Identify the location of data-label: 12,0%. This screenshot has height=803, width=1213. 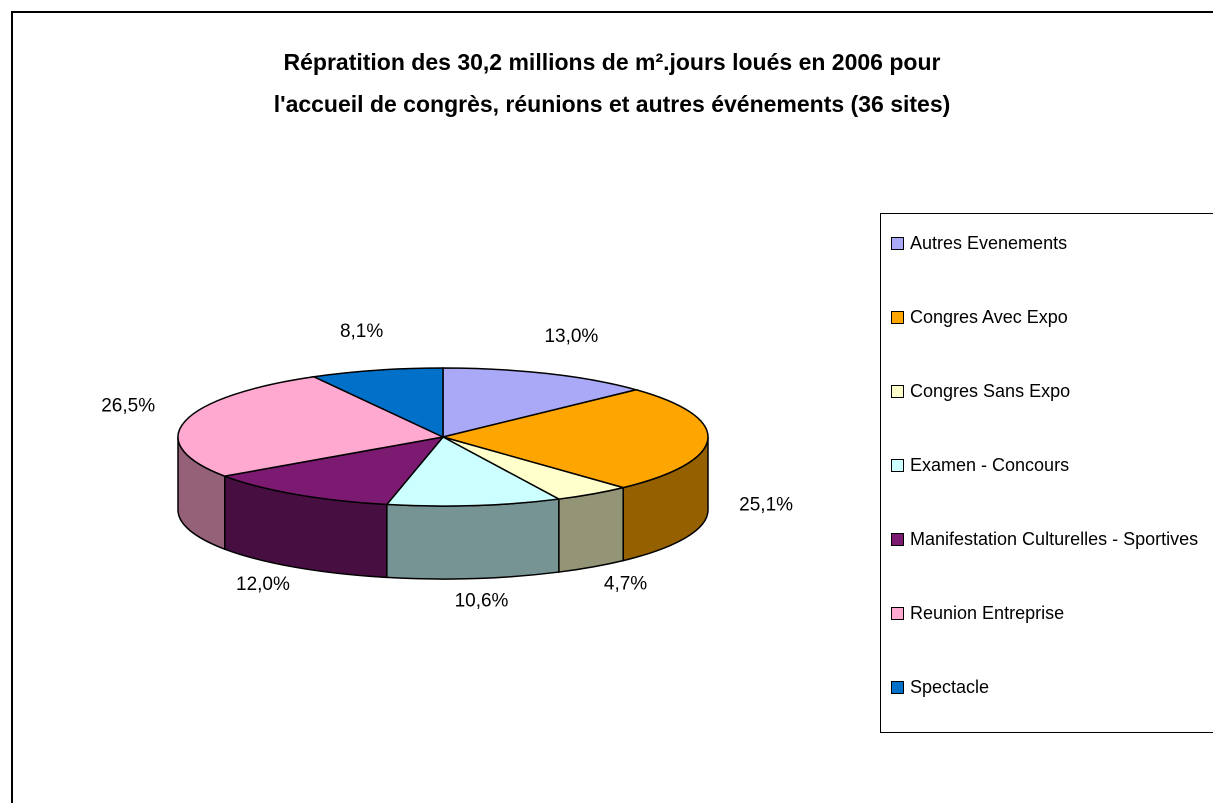
(263, 584).